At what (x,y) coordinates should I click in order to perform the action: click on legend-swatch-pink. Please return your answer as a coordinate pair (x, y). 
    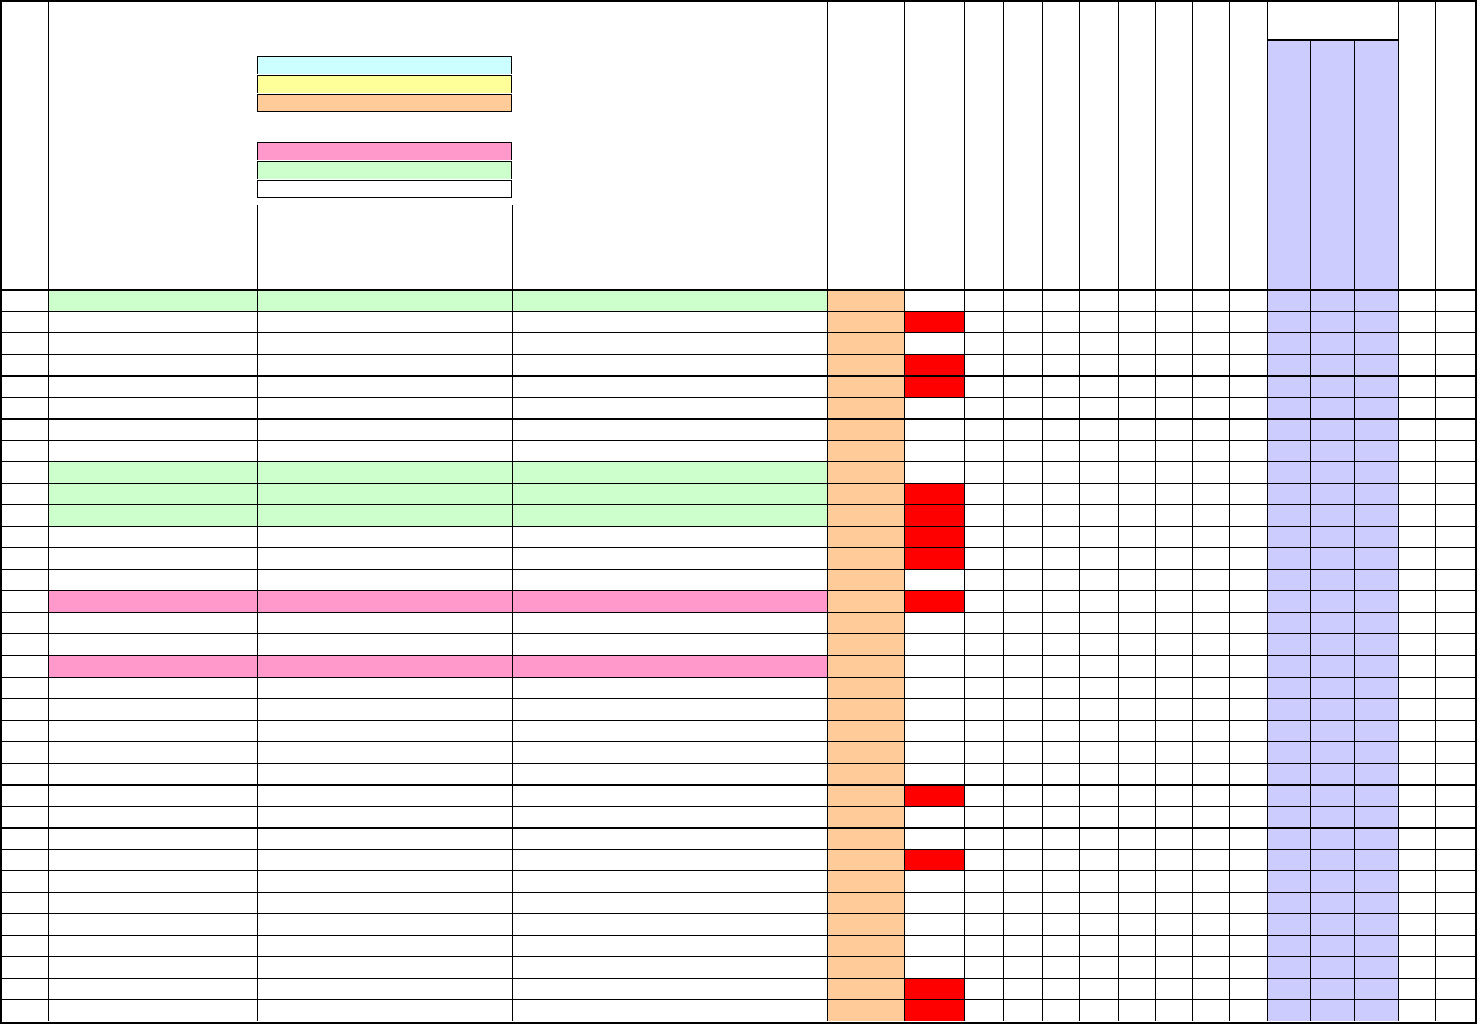
    Looking at the image, I should click on (384, 151).